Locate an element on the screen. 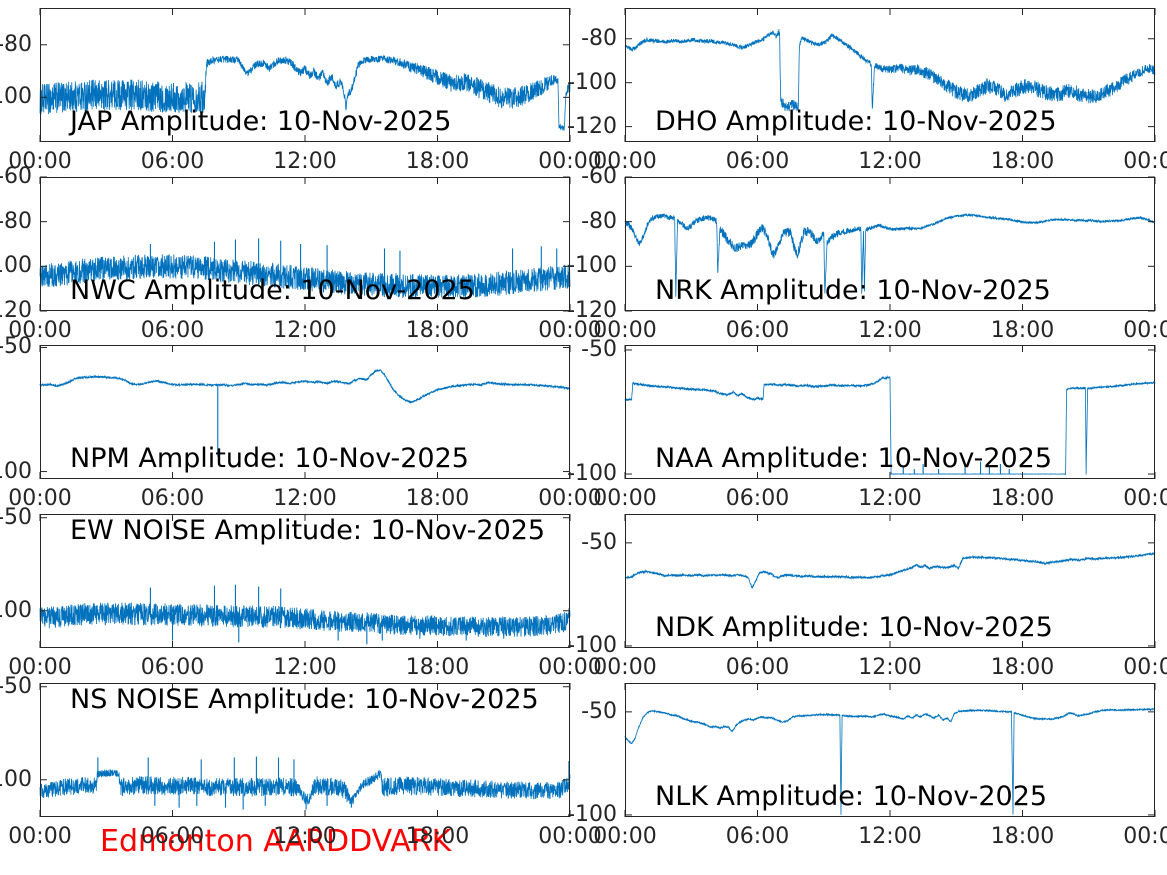 This screenshot has height=875, width=1167. plot-title-naa: NAA Amplitude: 10-Nov-2025 is located at coordinates (854, 458).